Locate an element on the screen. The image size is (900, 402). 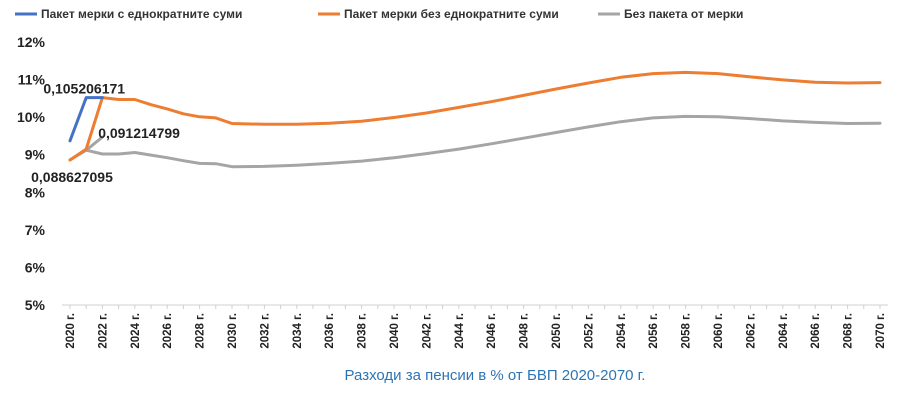
x-tick-label: 2020 г. is located at coordinates (71, 331).